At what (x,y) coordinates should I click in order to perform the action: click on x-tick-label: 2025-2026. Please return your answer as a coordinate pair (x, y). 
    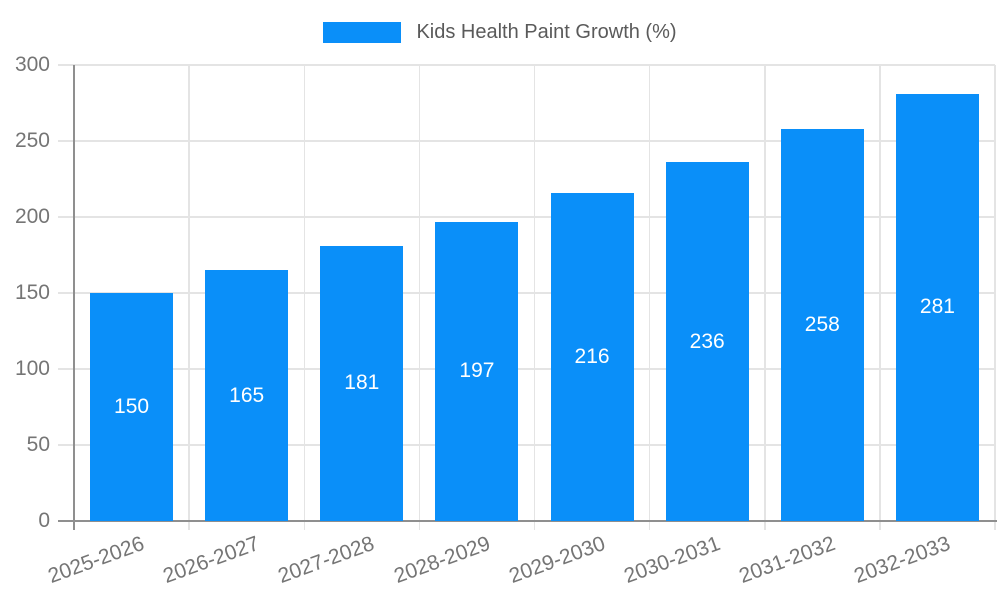
    Looking at the image, I should click on (96, 560).